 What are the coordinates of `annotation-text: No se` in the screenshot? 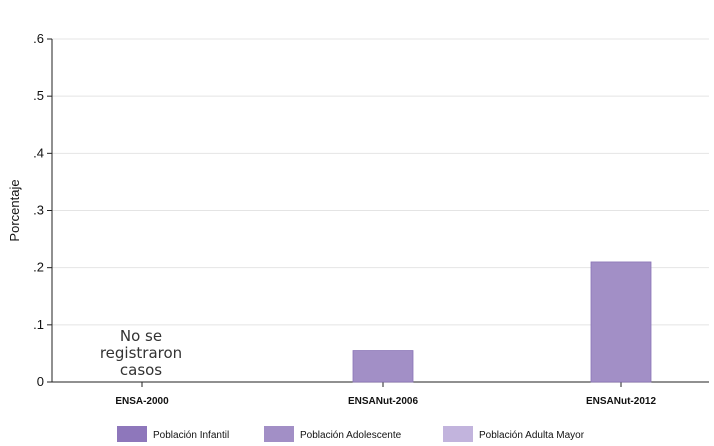 It's located at (141, 336).